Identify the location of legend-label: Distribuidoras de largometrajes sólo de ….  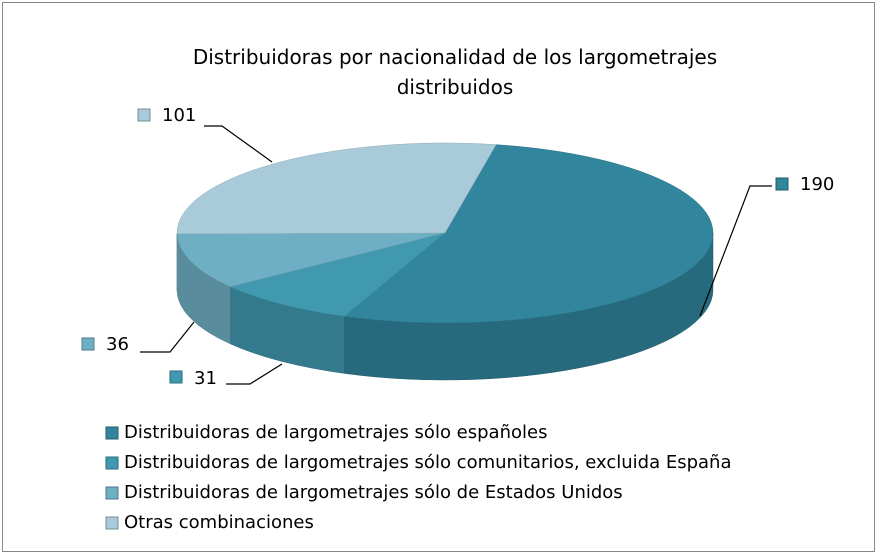
(373, 492).